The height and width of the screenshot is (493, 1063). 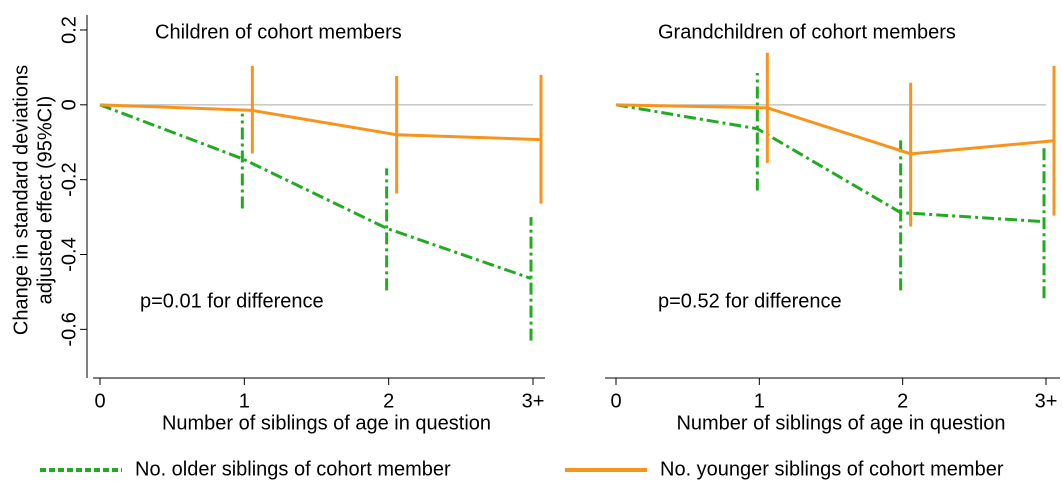 I want to click on y-axis-label: adjusted effect (95%CI), so click(x=45, y=200).